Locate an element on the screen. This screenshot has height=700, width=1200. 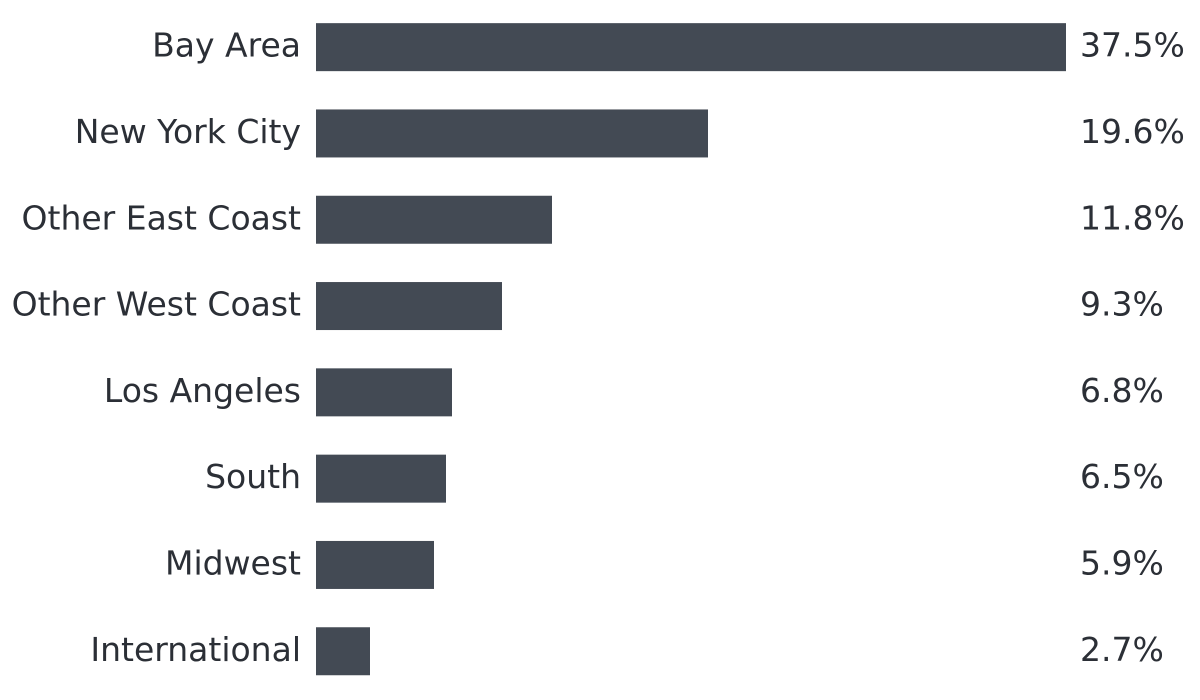
category-label: Midwest is located at coordinates (233, 562).